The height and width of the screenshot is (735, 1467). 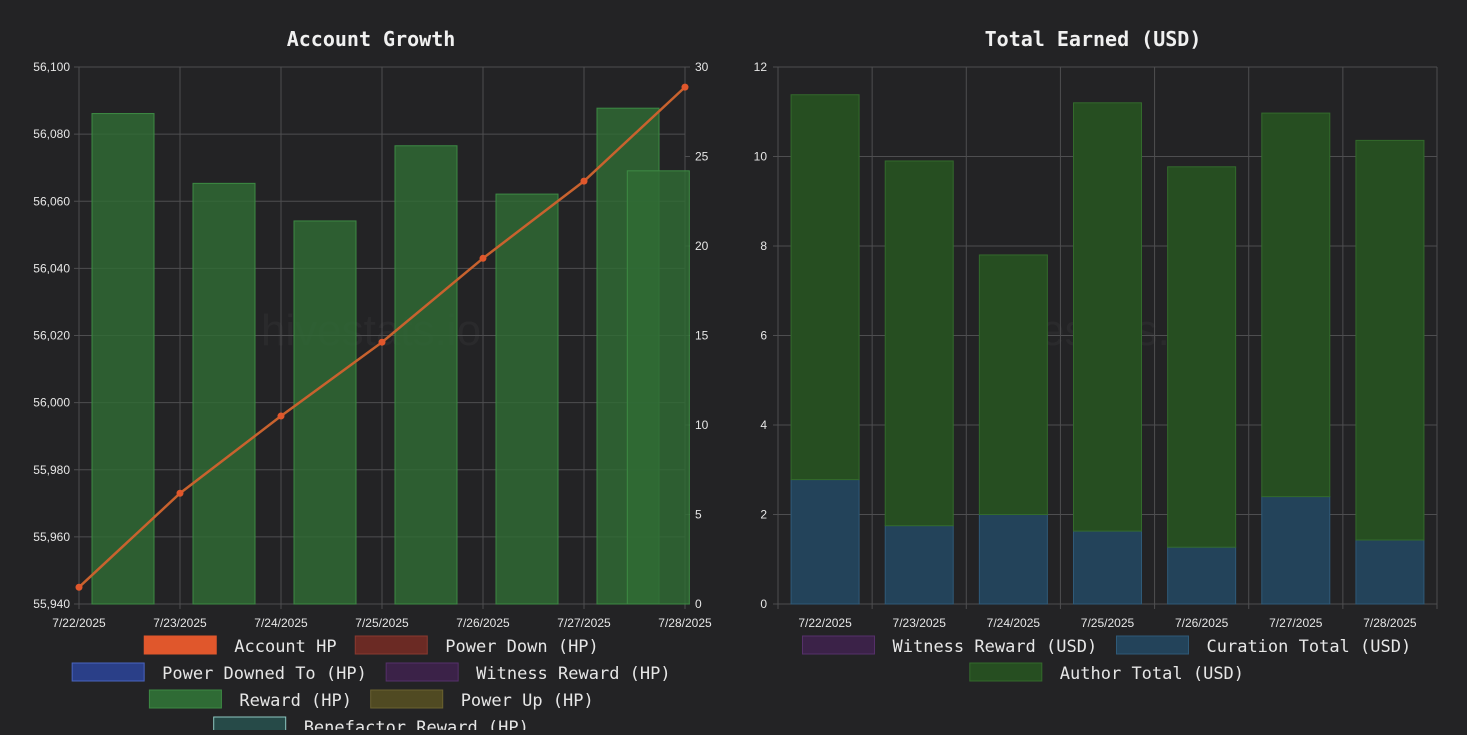 I want to click on legend-label: Account HP, so click(x=285, y=647).